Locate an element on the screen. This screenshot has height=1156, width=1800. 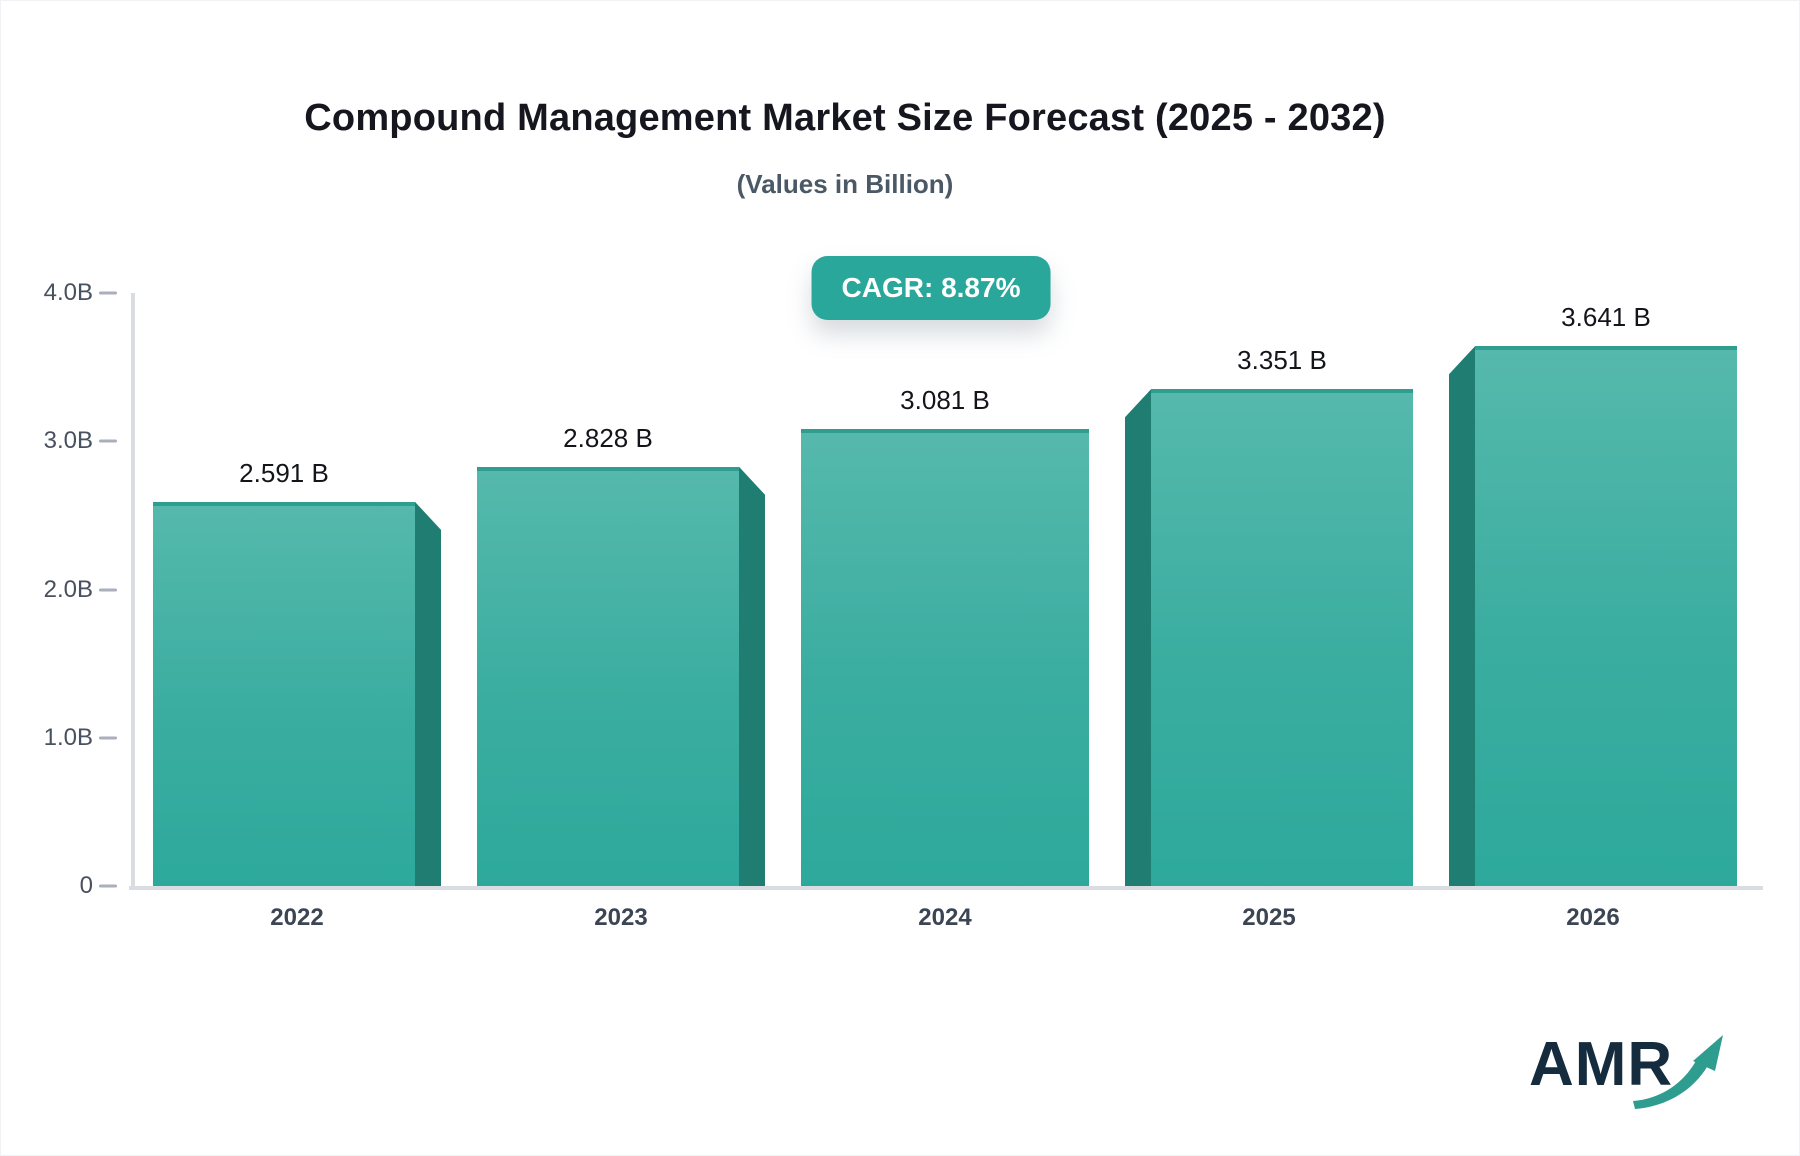
y-tick-label: 3.0B is located at coordinates (68, 441).